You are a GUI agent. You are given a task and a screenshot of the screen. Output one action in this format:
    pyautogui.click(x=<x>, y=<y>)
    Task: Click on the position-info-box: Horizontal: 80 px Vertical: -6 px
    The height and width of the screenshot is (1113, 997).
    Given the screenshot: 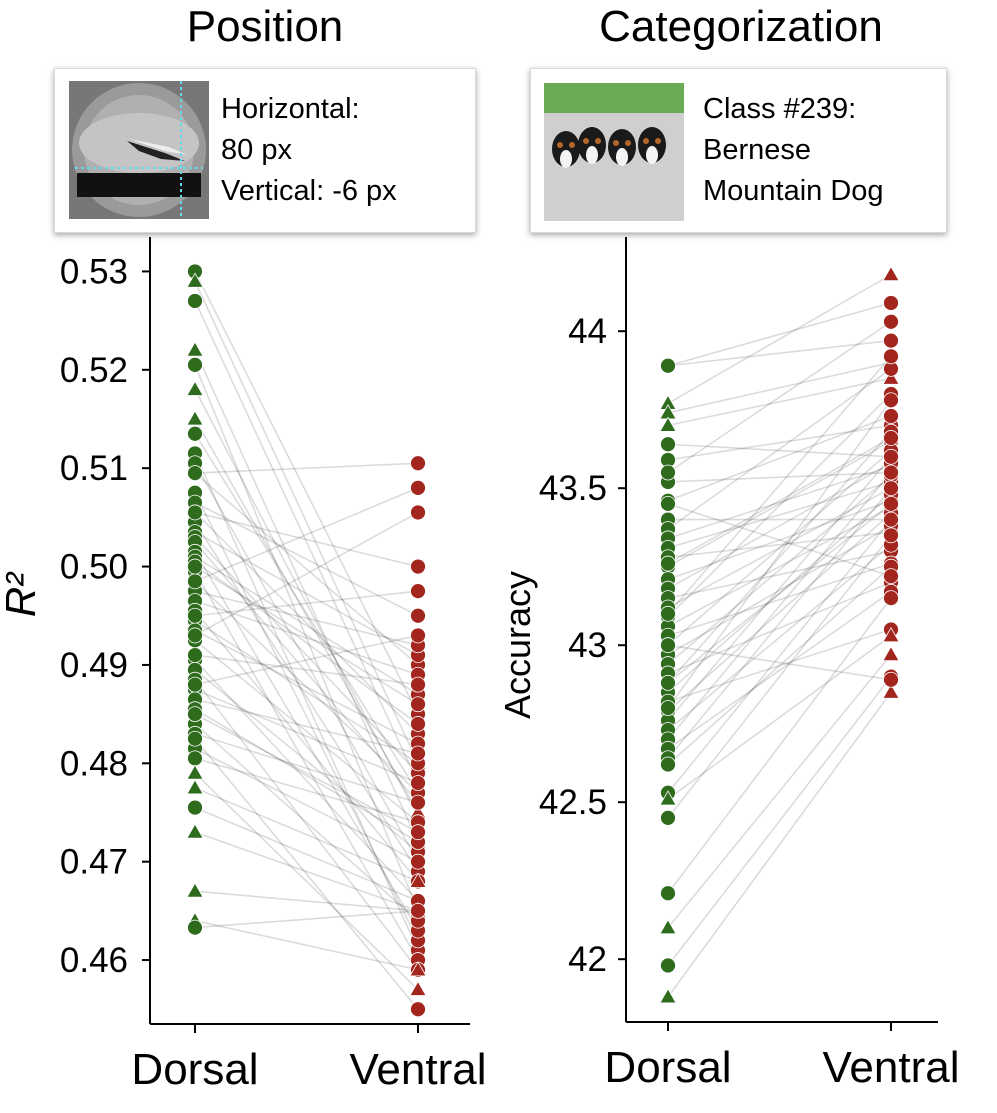 What is the action you would take?
    pyautogui.click(x=265, y=150)
    